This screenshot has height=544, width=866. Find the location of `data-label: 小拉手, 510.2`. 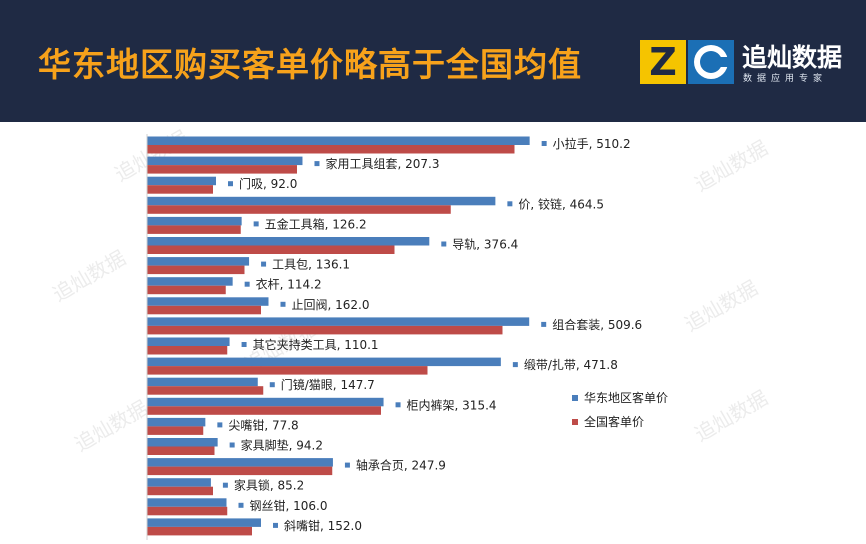

data-label: 小拉手, 510.2 is located at coordinates (592, 143).